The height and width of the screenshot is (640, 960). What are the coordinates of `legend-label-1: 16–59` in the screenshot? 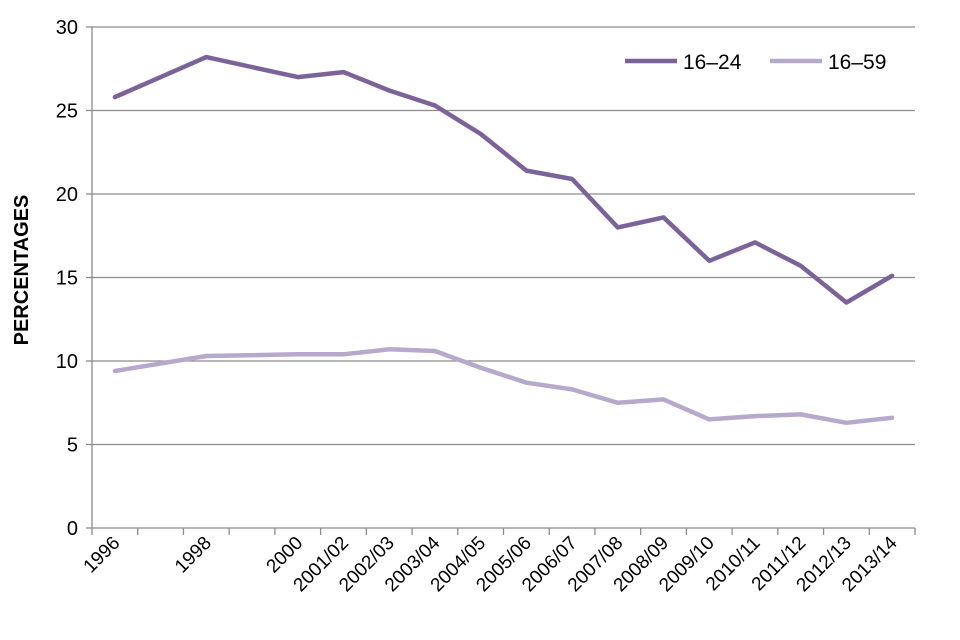 It's located at (857, 62).